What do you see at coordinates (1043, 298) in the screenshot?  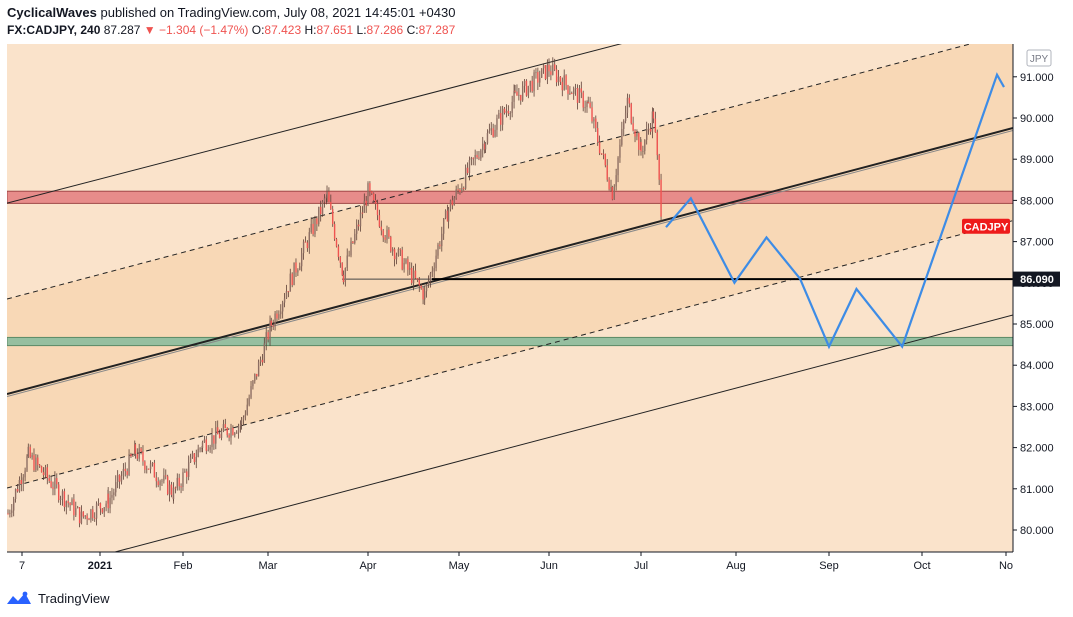 I see `price-axis` at bounding box center [1043, 298].